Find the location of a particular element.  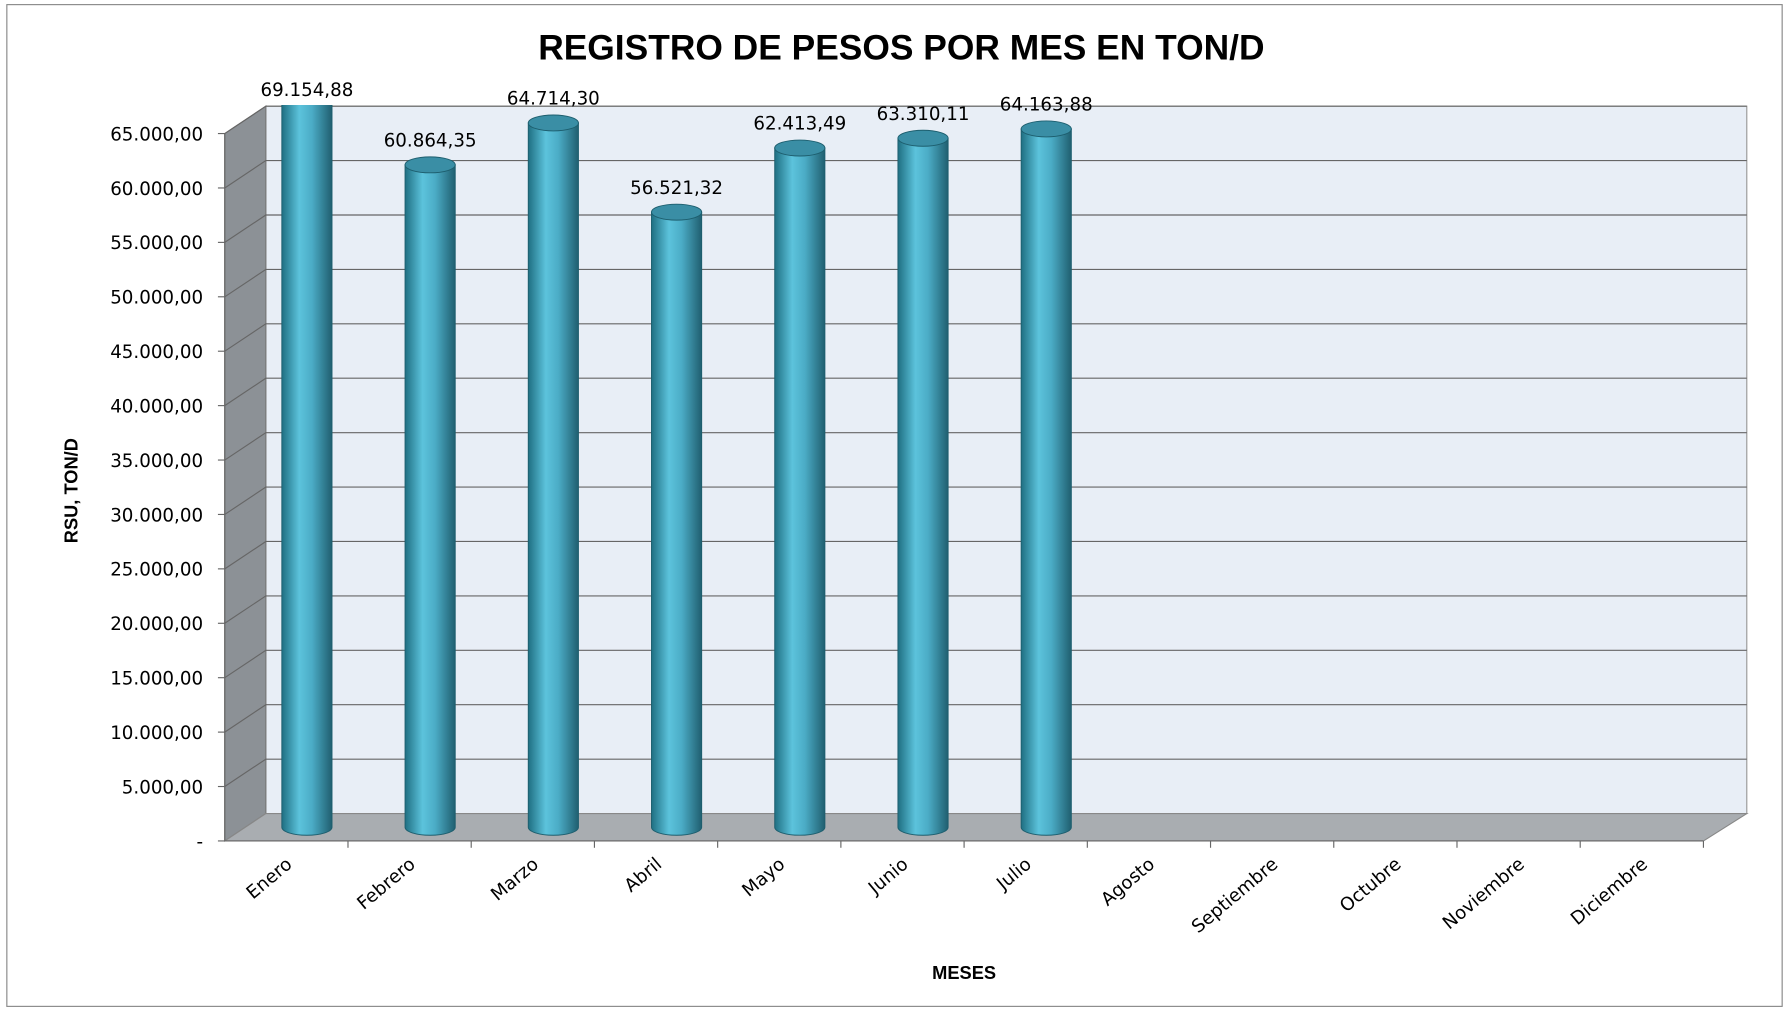

y-tick-label: 15.000,00 is located at coordinates (156, 679).